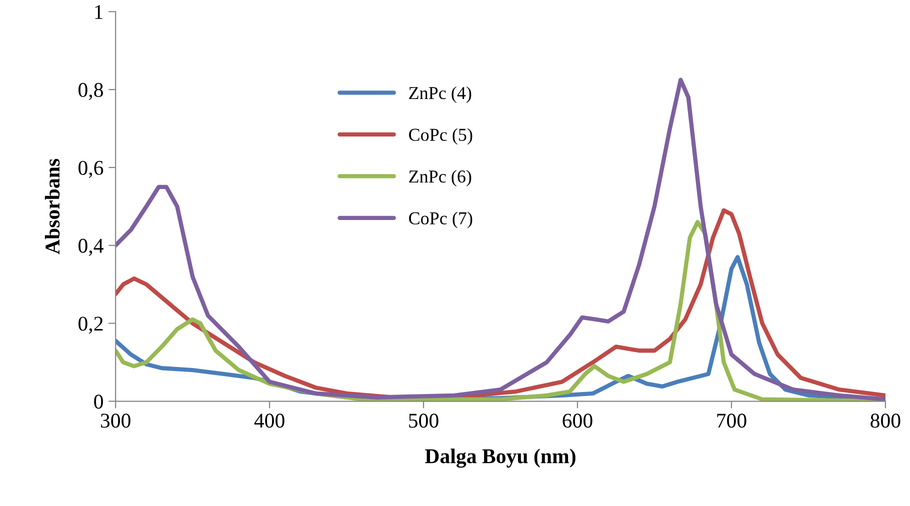  What do you see at coordinates (90, 91) in the screenshot?
I see `y-tick-label: 0,8` at bounding box center [90, 91].